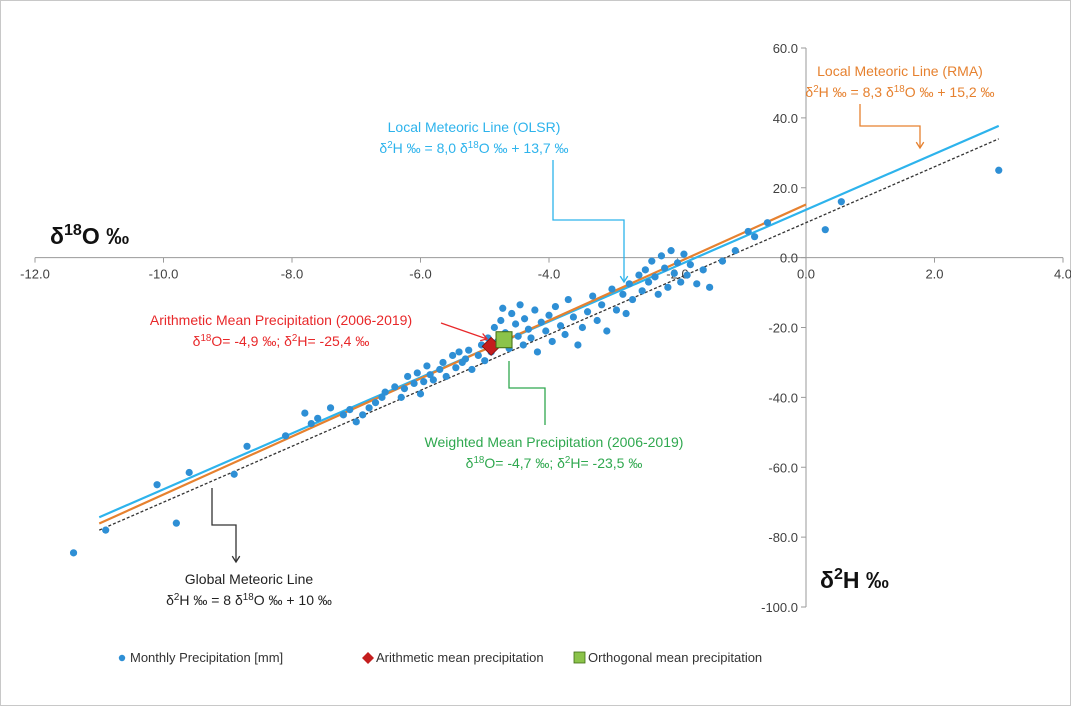 The image size is (1071, 706). Describe the element at coordinates (292, 274) in the screenshot. I see `x-tick-label: -8.0` at that location.